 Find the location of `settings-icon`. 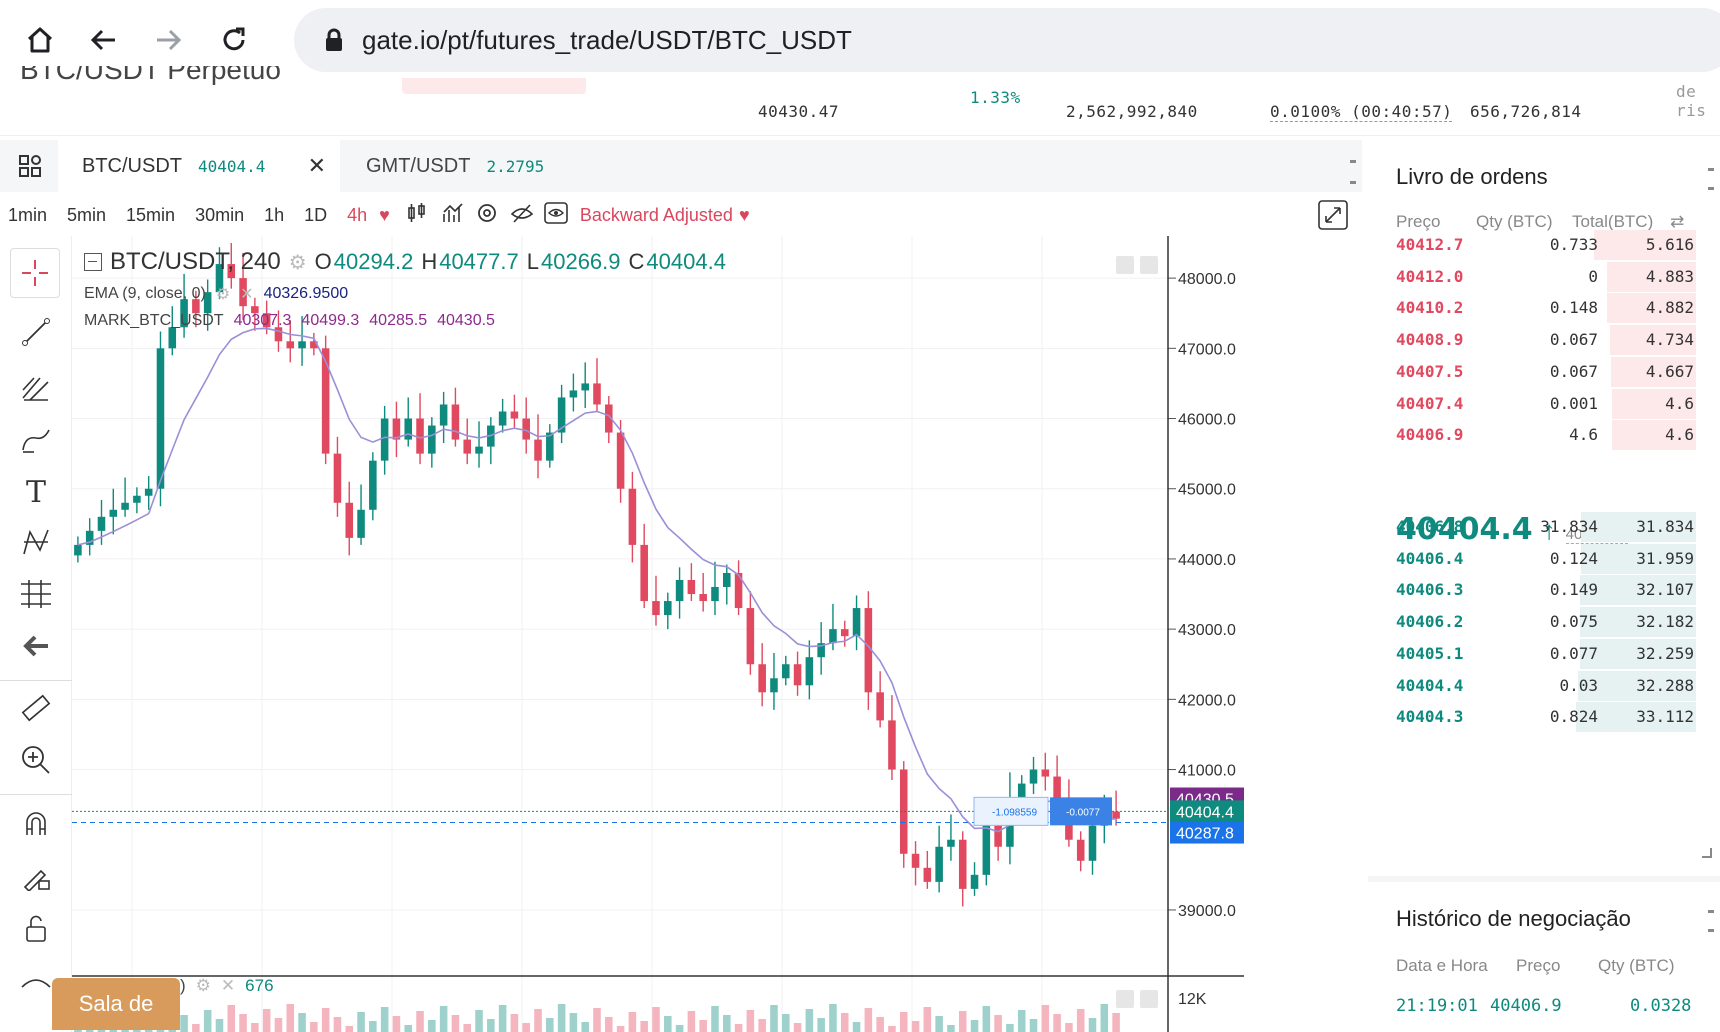

settings-icon is located at coordinates (487, 215).